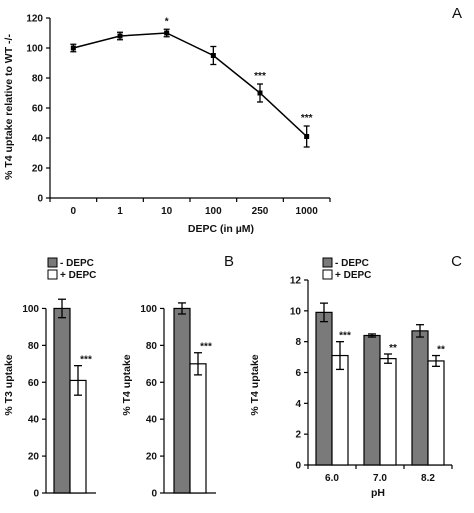 This screenshot has width=474, height=513. I want to click on panel-c-label: C, so click(456, 261).